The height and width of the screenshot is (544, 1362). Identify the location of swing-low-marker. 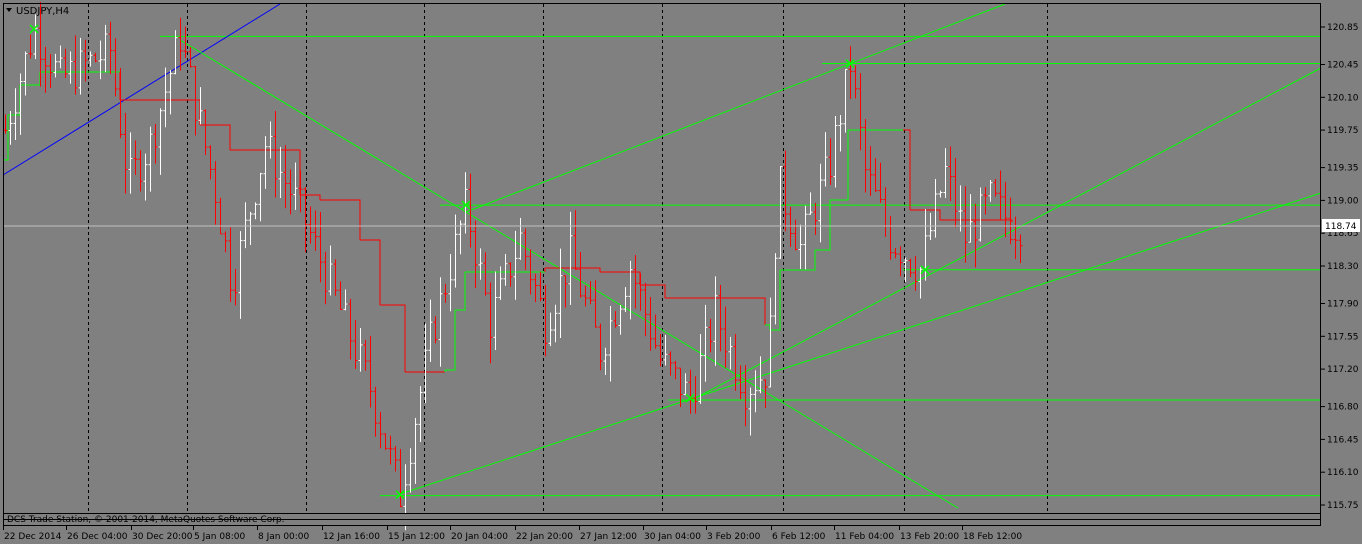
(400, 495).